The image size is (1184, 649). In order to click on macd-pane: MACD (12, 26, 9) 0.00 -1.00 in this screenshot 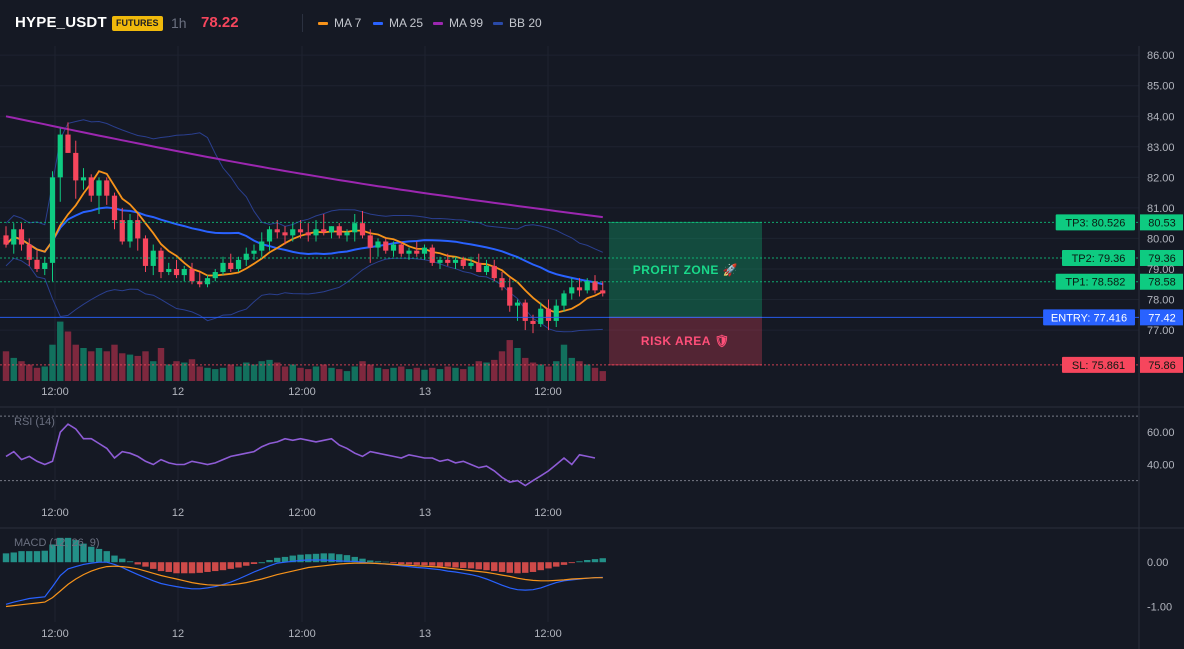, I will do `click(587, 575)`.